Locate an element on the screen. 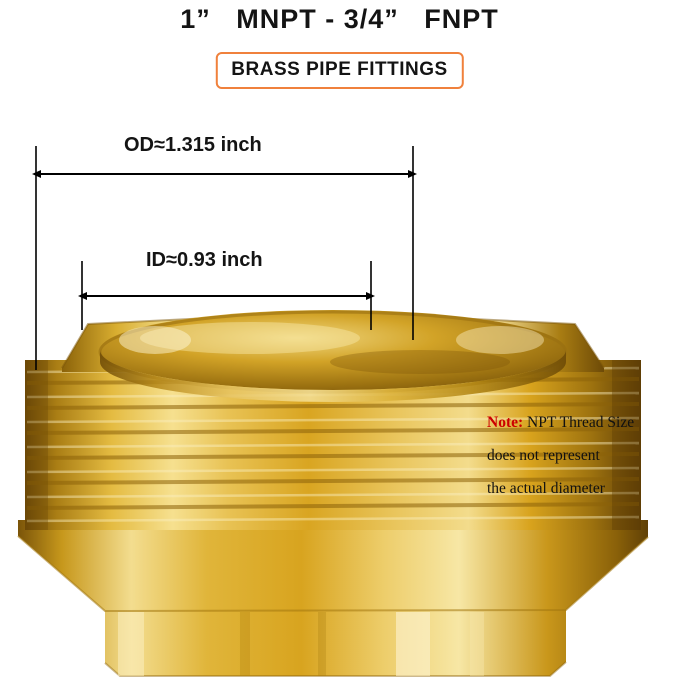  note-line-1: Note: NPT Thread Size is located at coordinates (579, 422).